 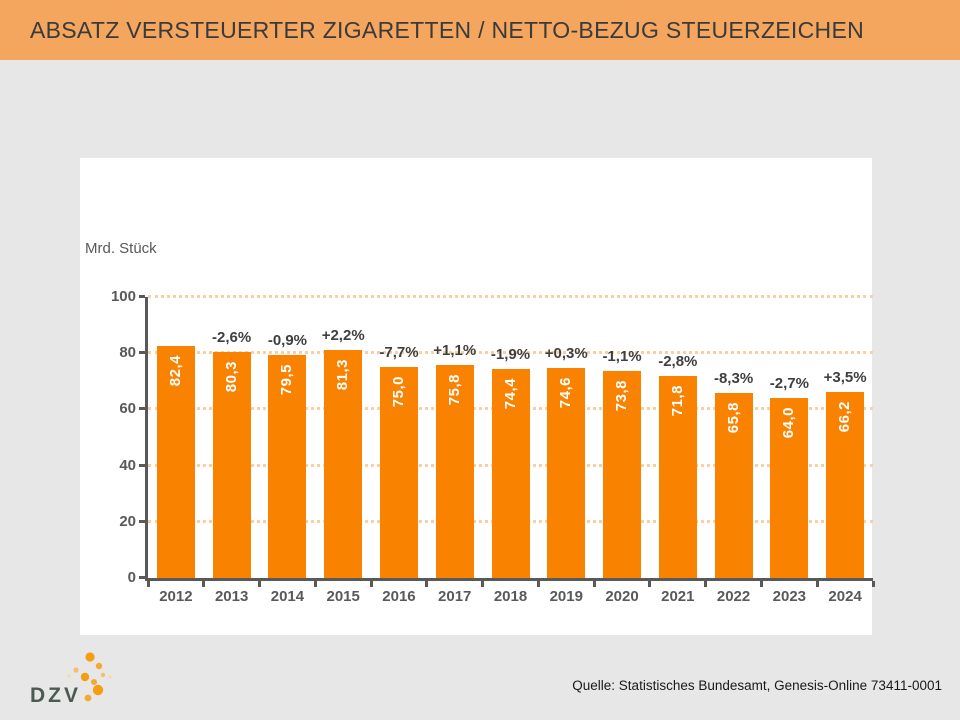 I want to click on bar-2020: 73,8, so click(x=622, y=474).